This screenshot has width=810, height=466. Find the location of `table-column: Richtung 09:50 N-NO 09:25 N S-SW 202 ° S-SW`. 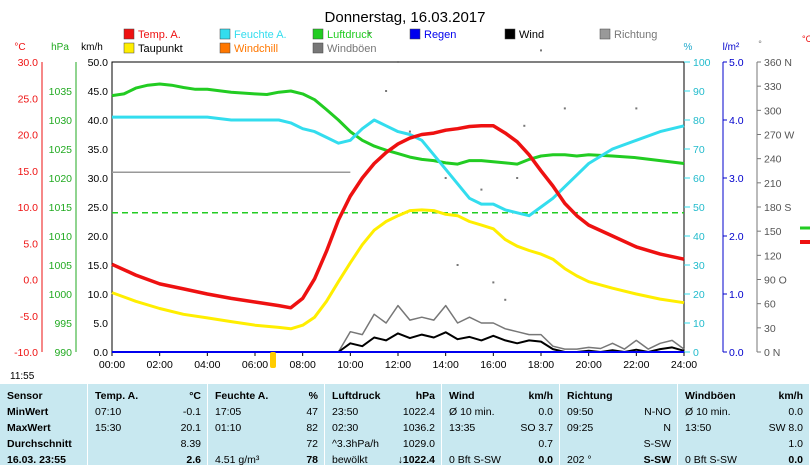

table-column: Richtung 09:50 N-NO 09:25 N S-SW 202 ° S-SW is located at coordinates (619, 425).